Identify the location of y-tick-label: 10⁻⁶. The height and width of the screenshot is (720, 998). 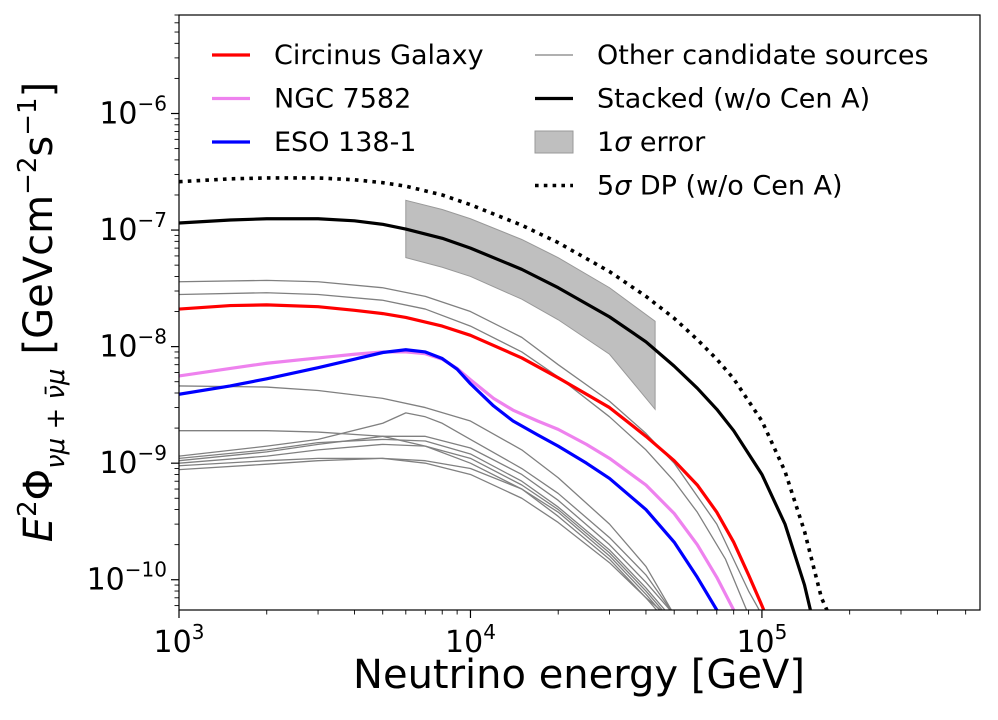
(133, 112).